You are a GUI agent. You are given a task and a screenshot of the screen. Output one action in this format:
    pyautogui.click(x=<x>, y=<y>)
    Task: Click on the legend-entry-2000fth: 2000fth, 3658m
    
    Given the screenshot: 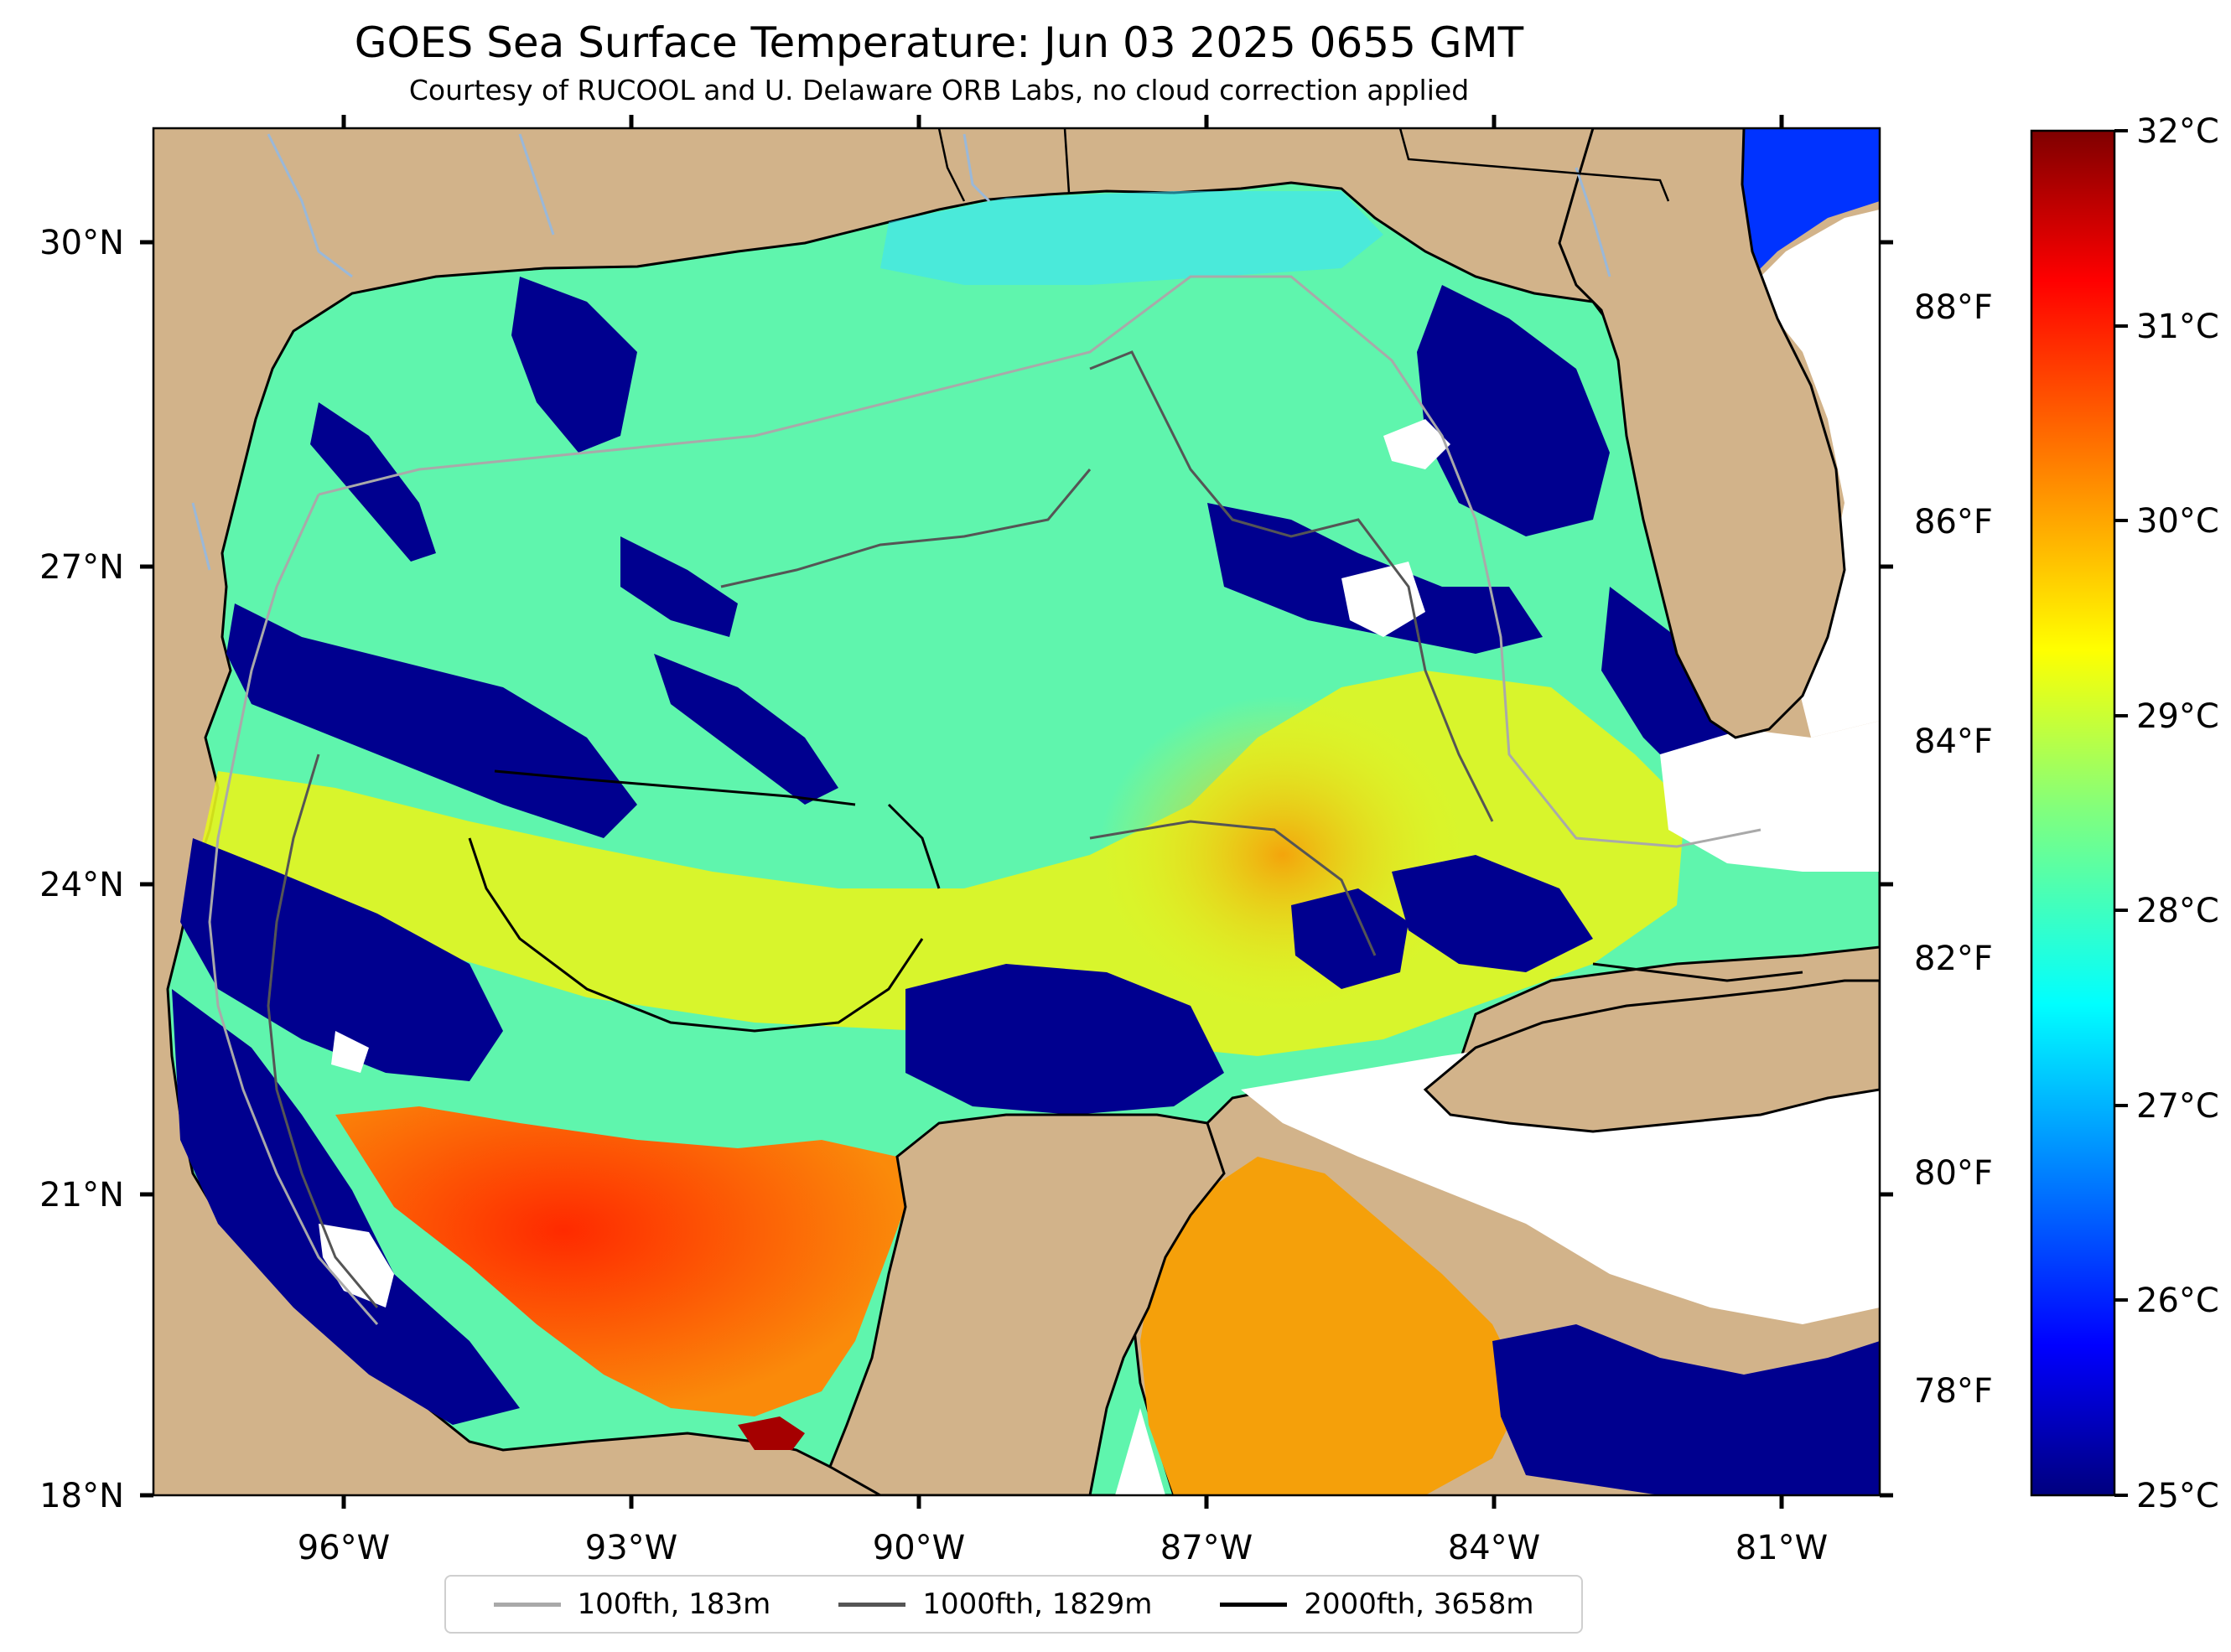 What is the action you would take?
    pyautogui.click(x=1376, y=1604)
    